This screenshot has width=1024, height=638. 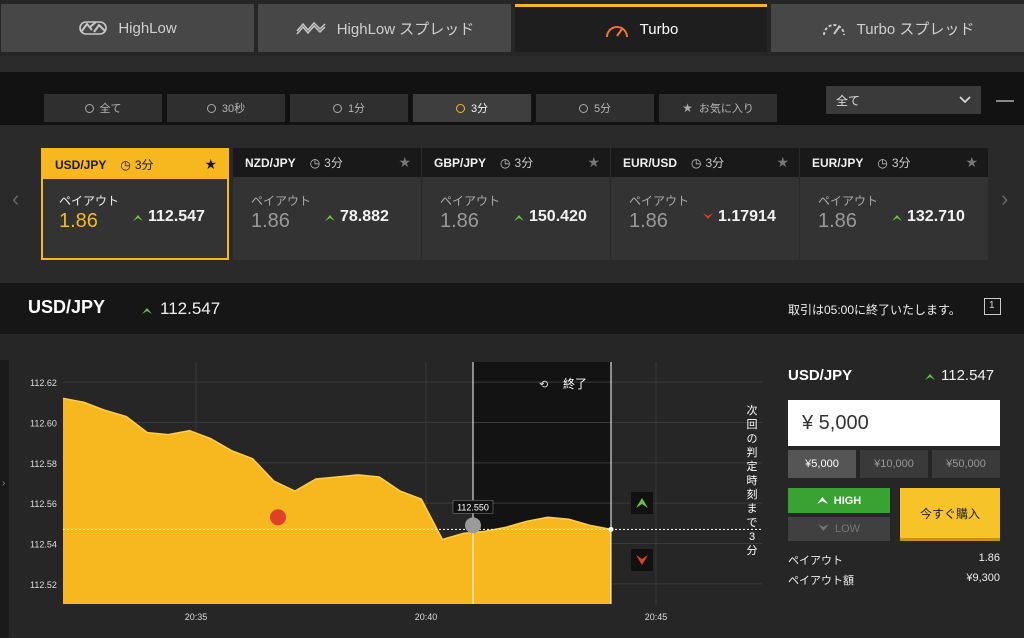 I want to click on select-value: 全て, so click(x=848, y=100).